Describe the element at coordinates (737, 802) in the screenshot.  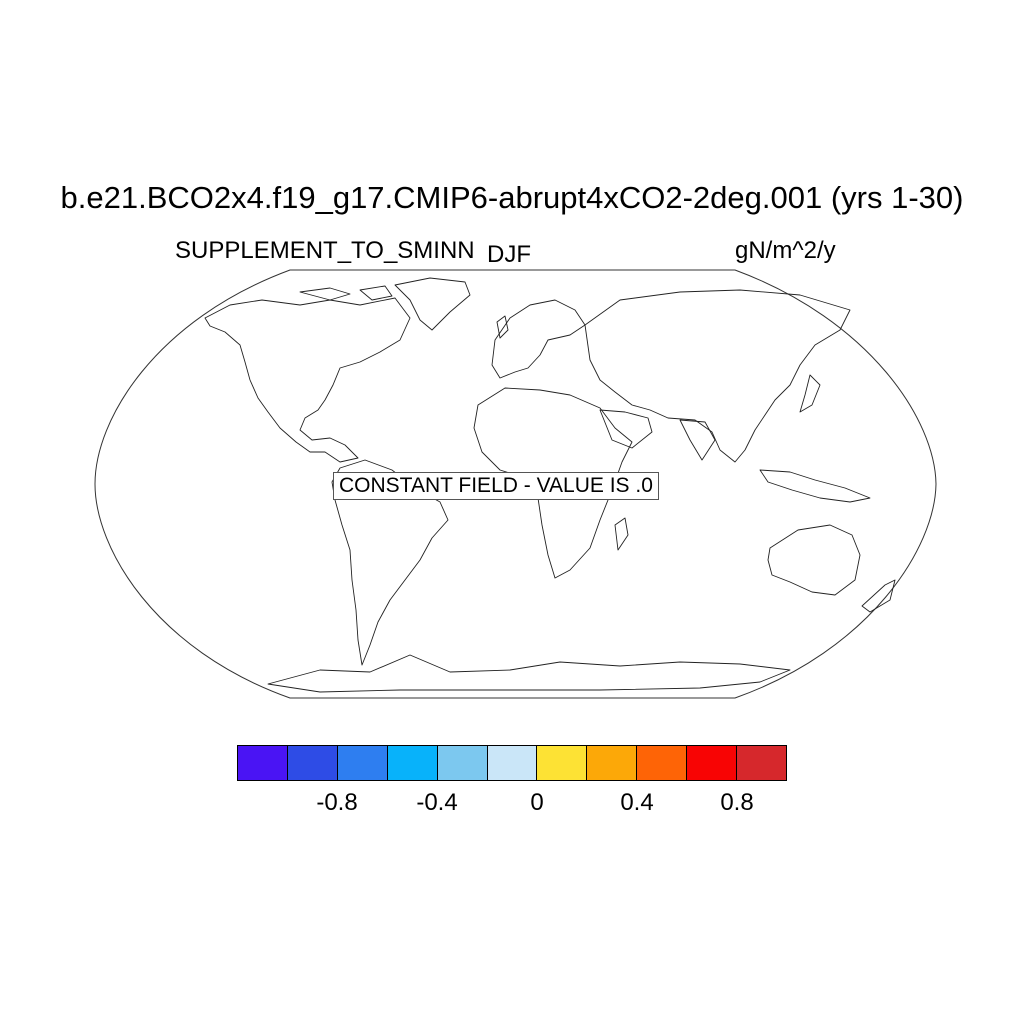
I see `colorbar-tick-label: 0.8` at that location.